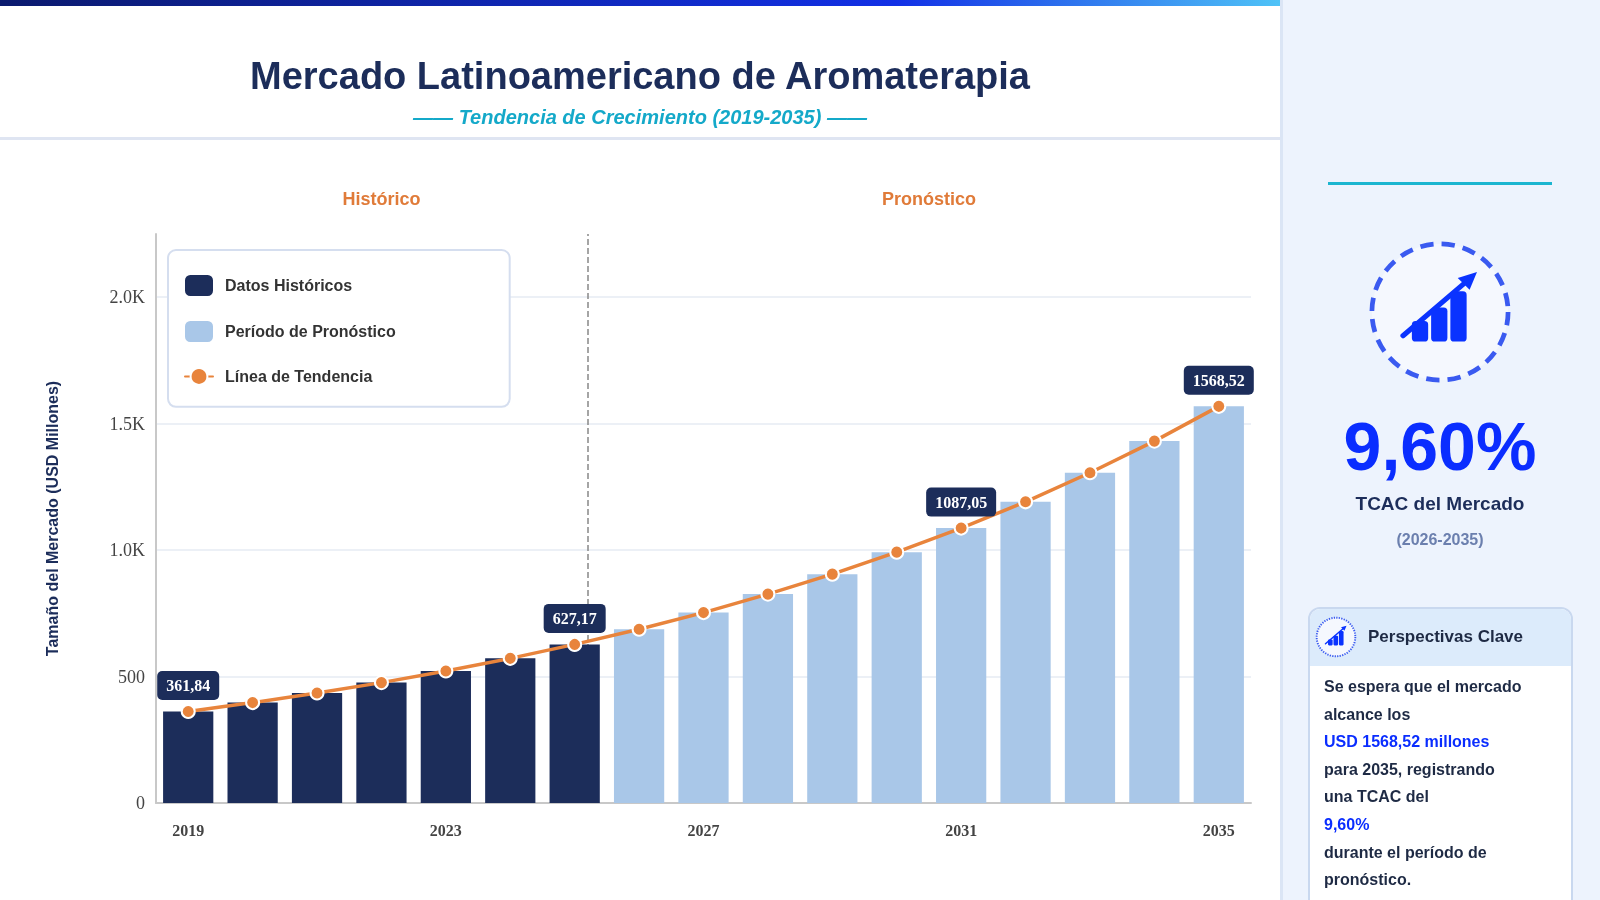 The image size is (1600, 900). Describe the element at coordinates (640, 76) in the screenshot. I see `chart-title: Mercado Latinoamericano de Aromaterapia` at that location.